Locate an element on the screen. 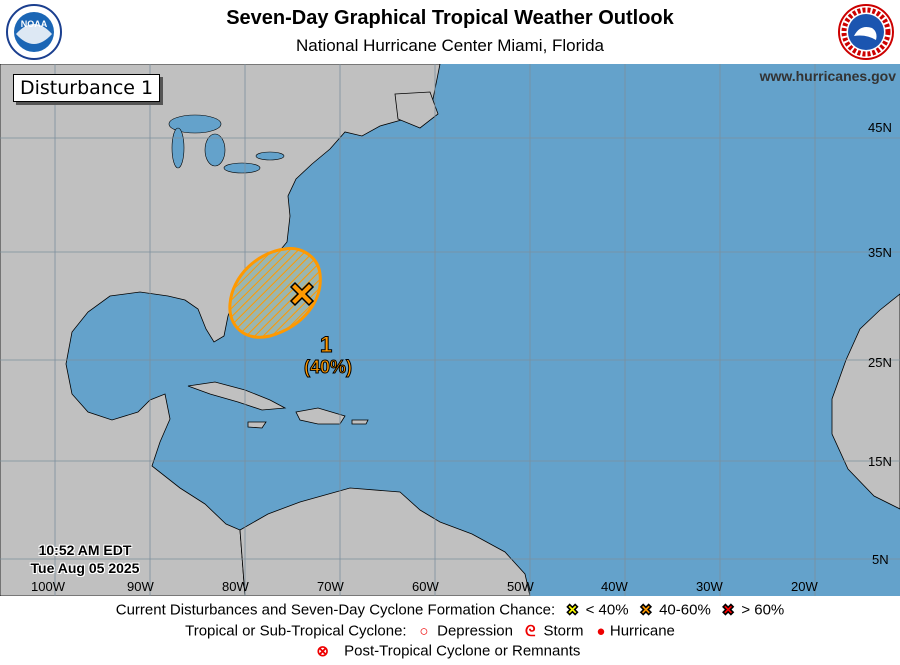 The height and width of the screenshot is (665, 900). svg-text: NOAA is located at coordinates (34, 24).